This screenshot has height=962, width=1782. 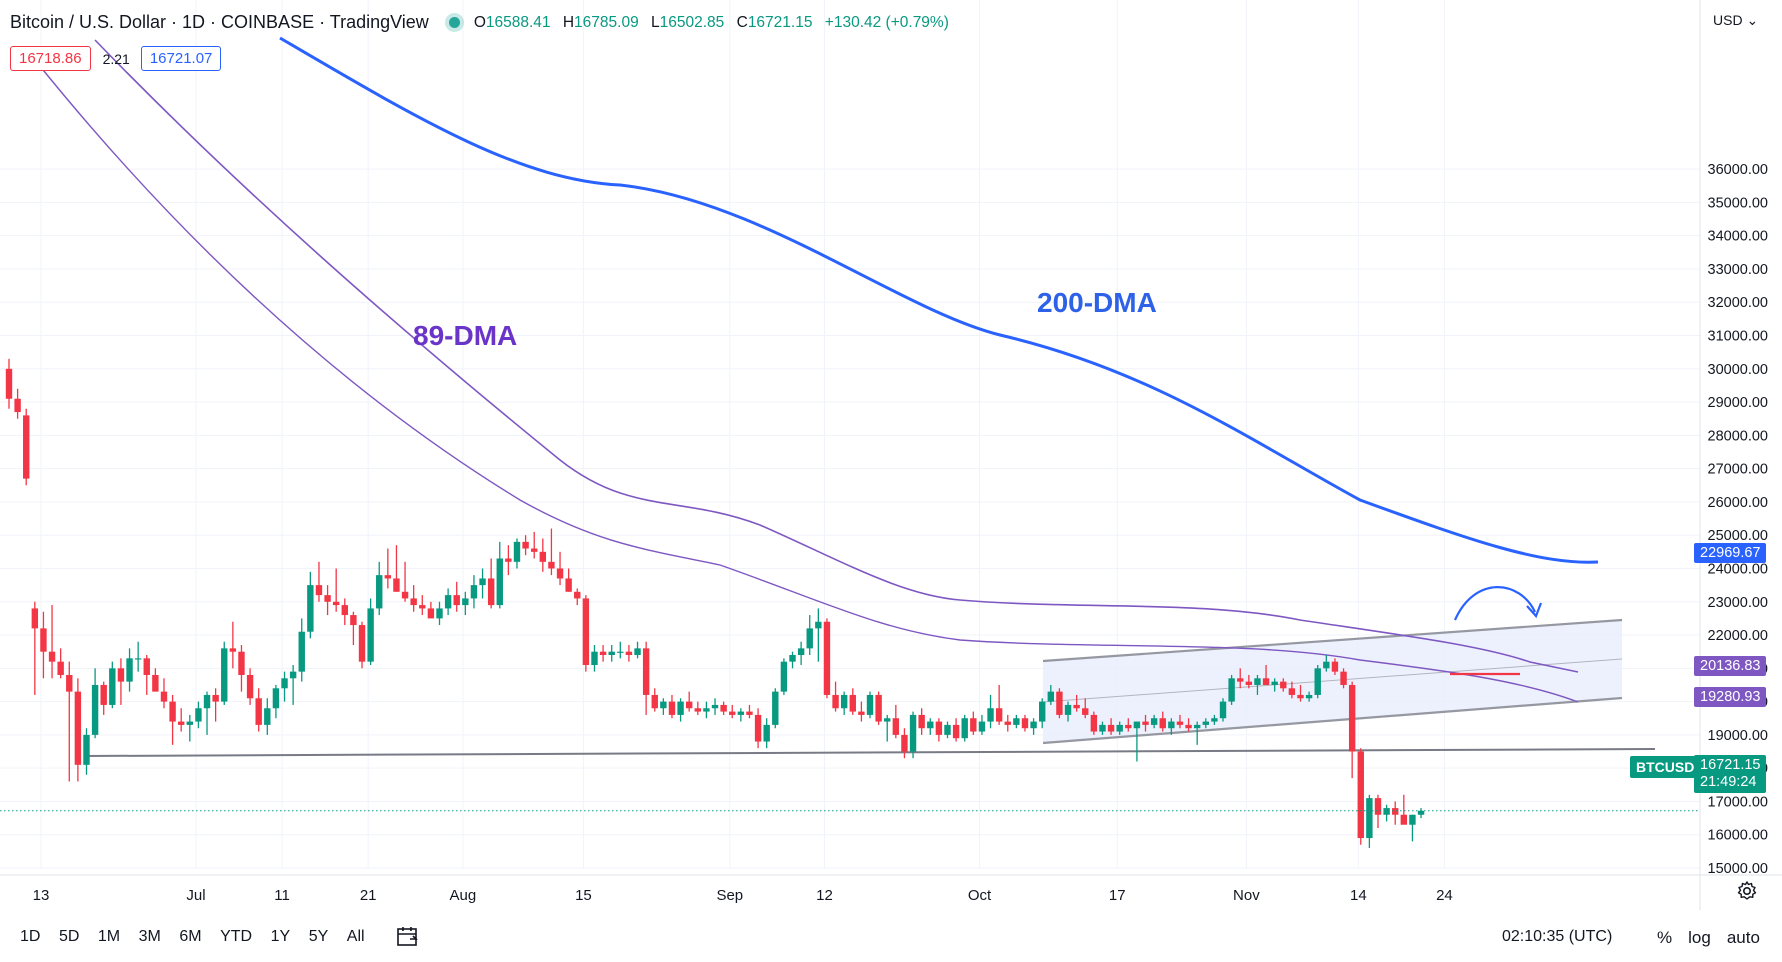 What do you see at coordinates (1665, 767) in the screenshot?
I see `symbol-price-tag: BTCUSD` at bounding box center [1665, 767].